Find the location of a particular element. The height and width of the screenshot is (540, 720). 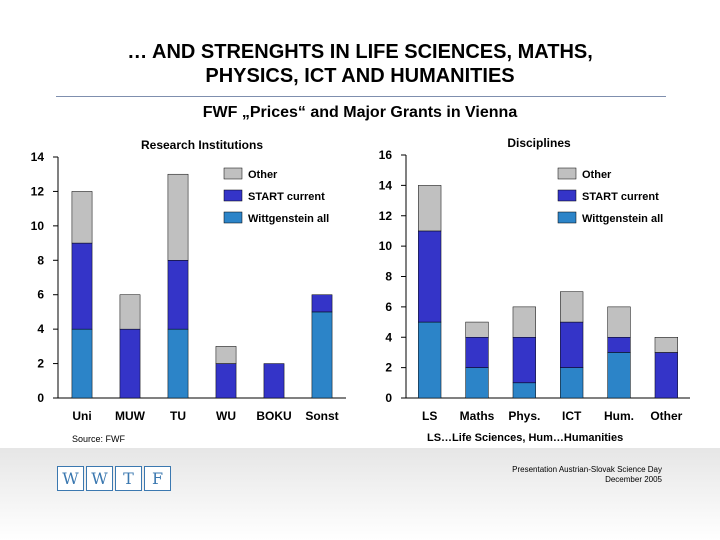

x-category-label: MUW is located at coordinates (130, 416).